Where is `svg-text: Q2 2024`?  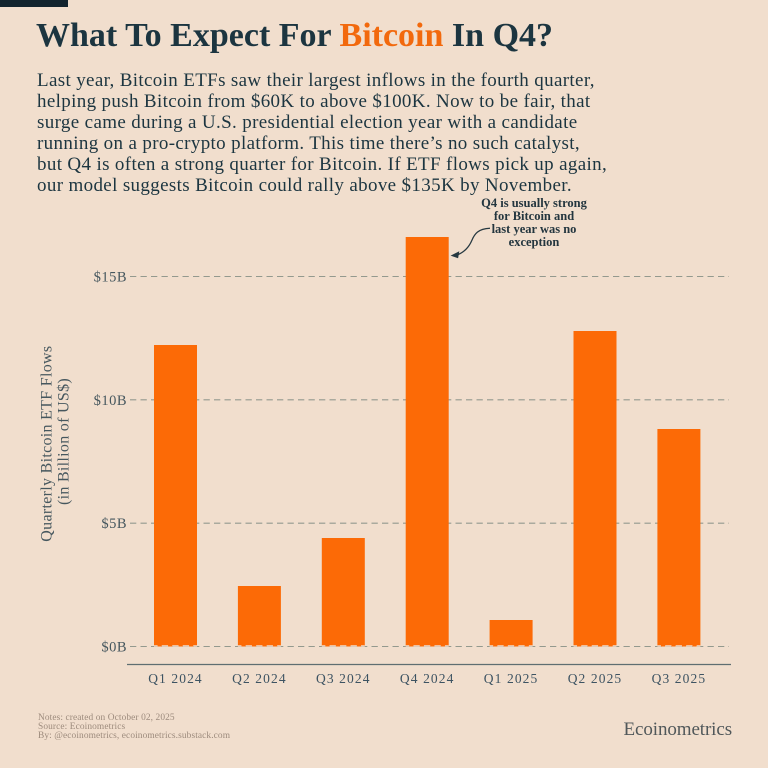
svg-text: Q2 2024 is located at coordinates (259, 678).